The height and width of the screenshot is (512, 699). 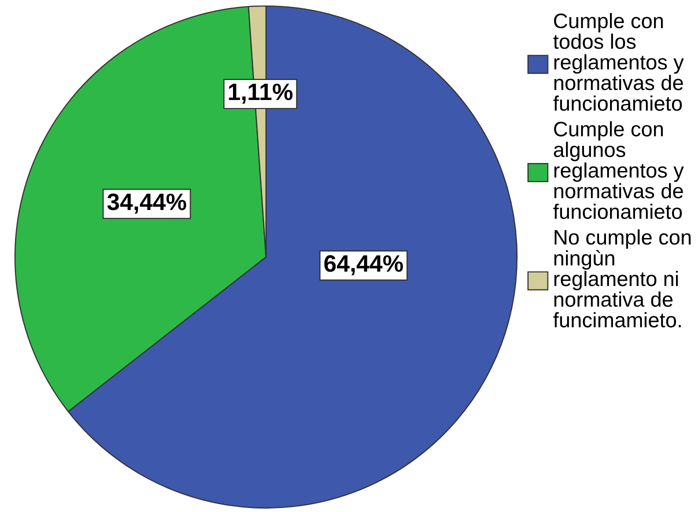 I want to click on data-label: 1,11%, so click(x=260, y=94).